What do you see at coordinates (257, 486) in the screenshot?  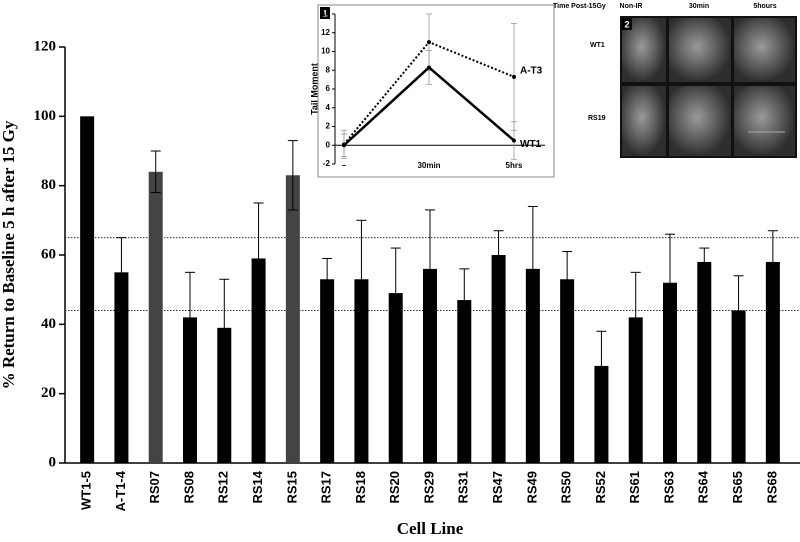 I see `x-tick-label: RS14` at bounding box center [257, 486].